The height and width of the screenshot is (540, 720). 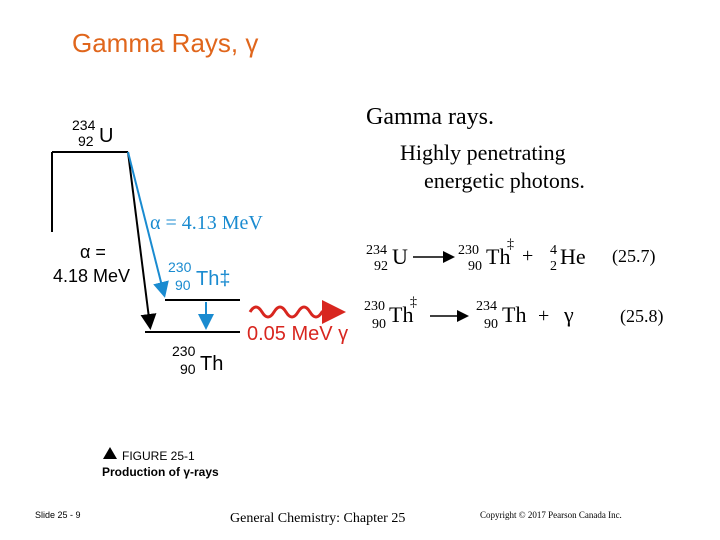 What do you see at coordinates (430, 117) in the screenshot?
I see `heading: Gamma rays.` at bounding box center [430, 117].